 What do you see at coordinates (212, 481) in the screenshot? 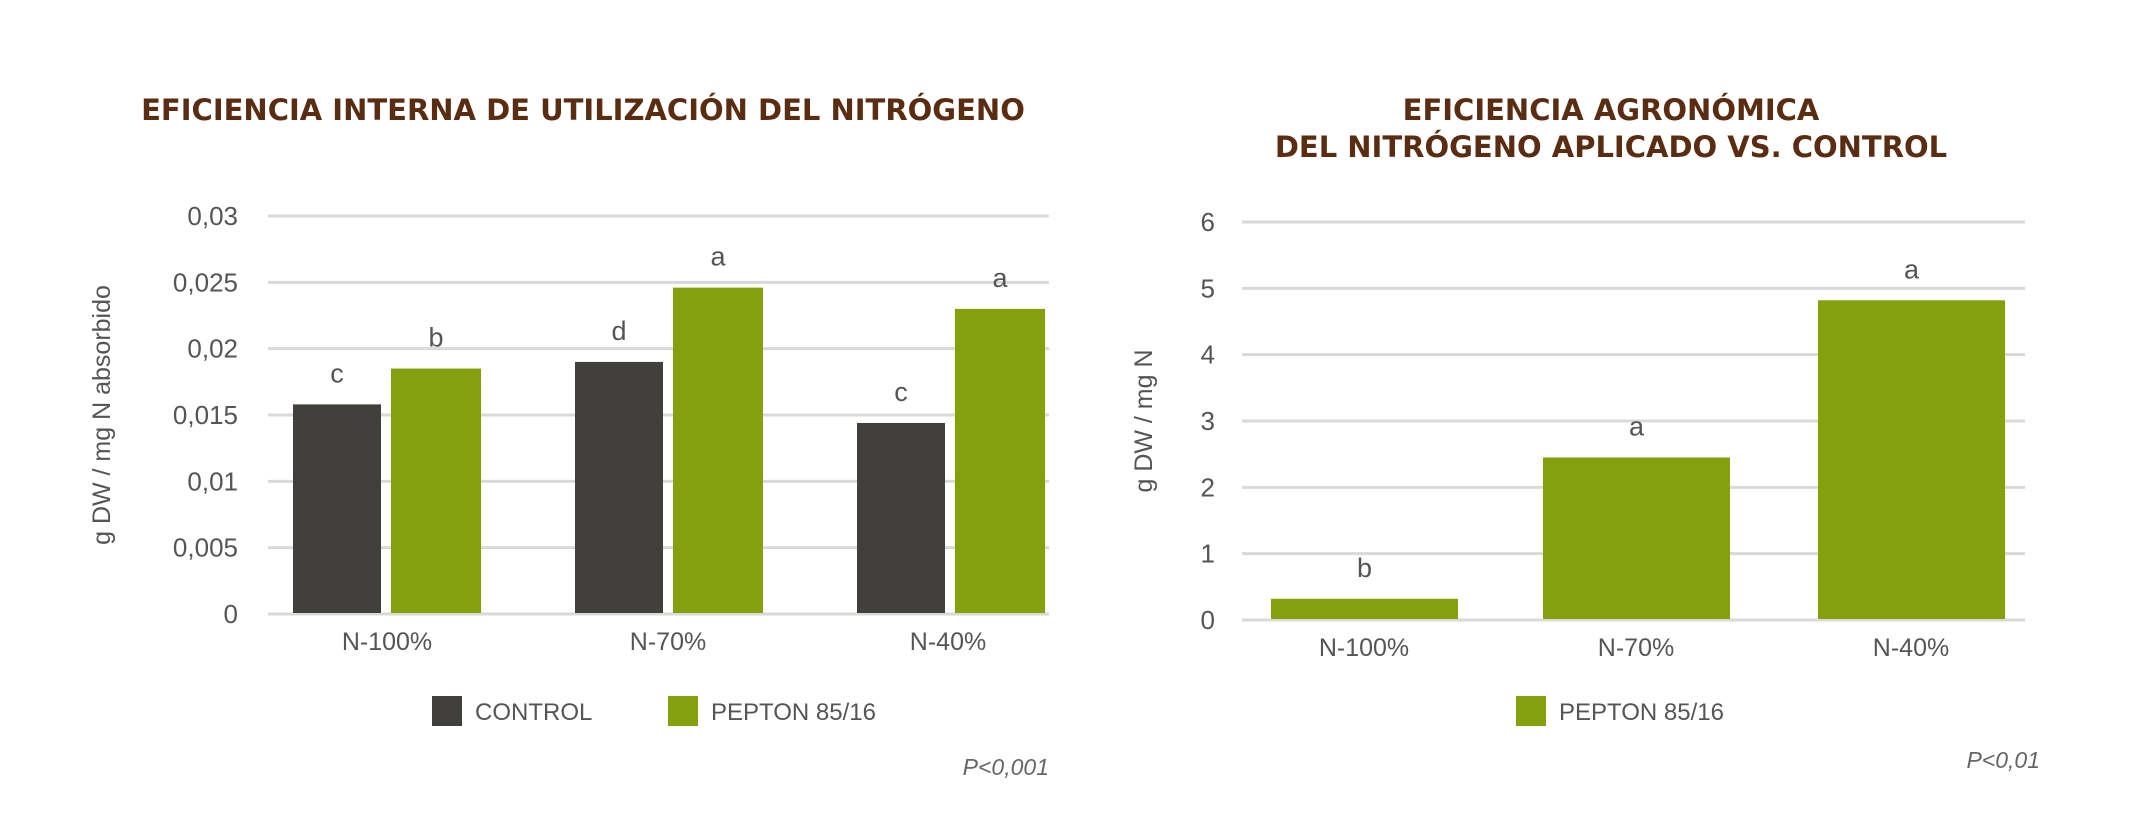
I see `y-tick-label: 0,01` at bounding box center [212, 481].